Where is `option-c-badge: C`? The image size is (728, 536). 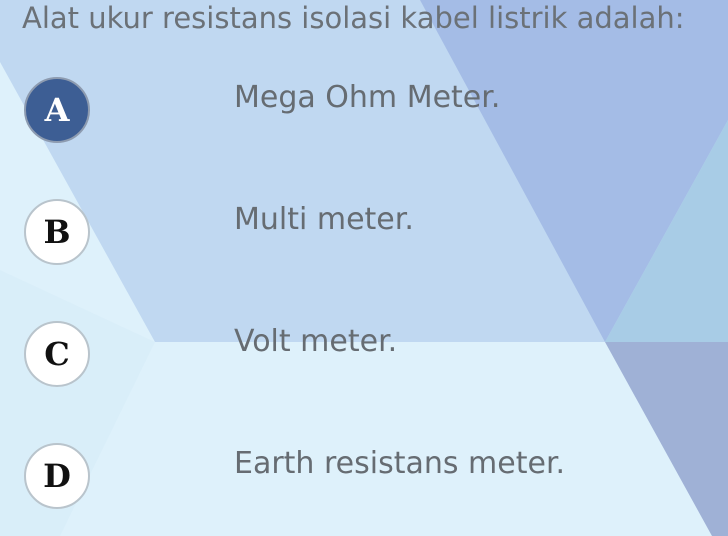
option-c-badge: C is located at coordinates (57, 354).